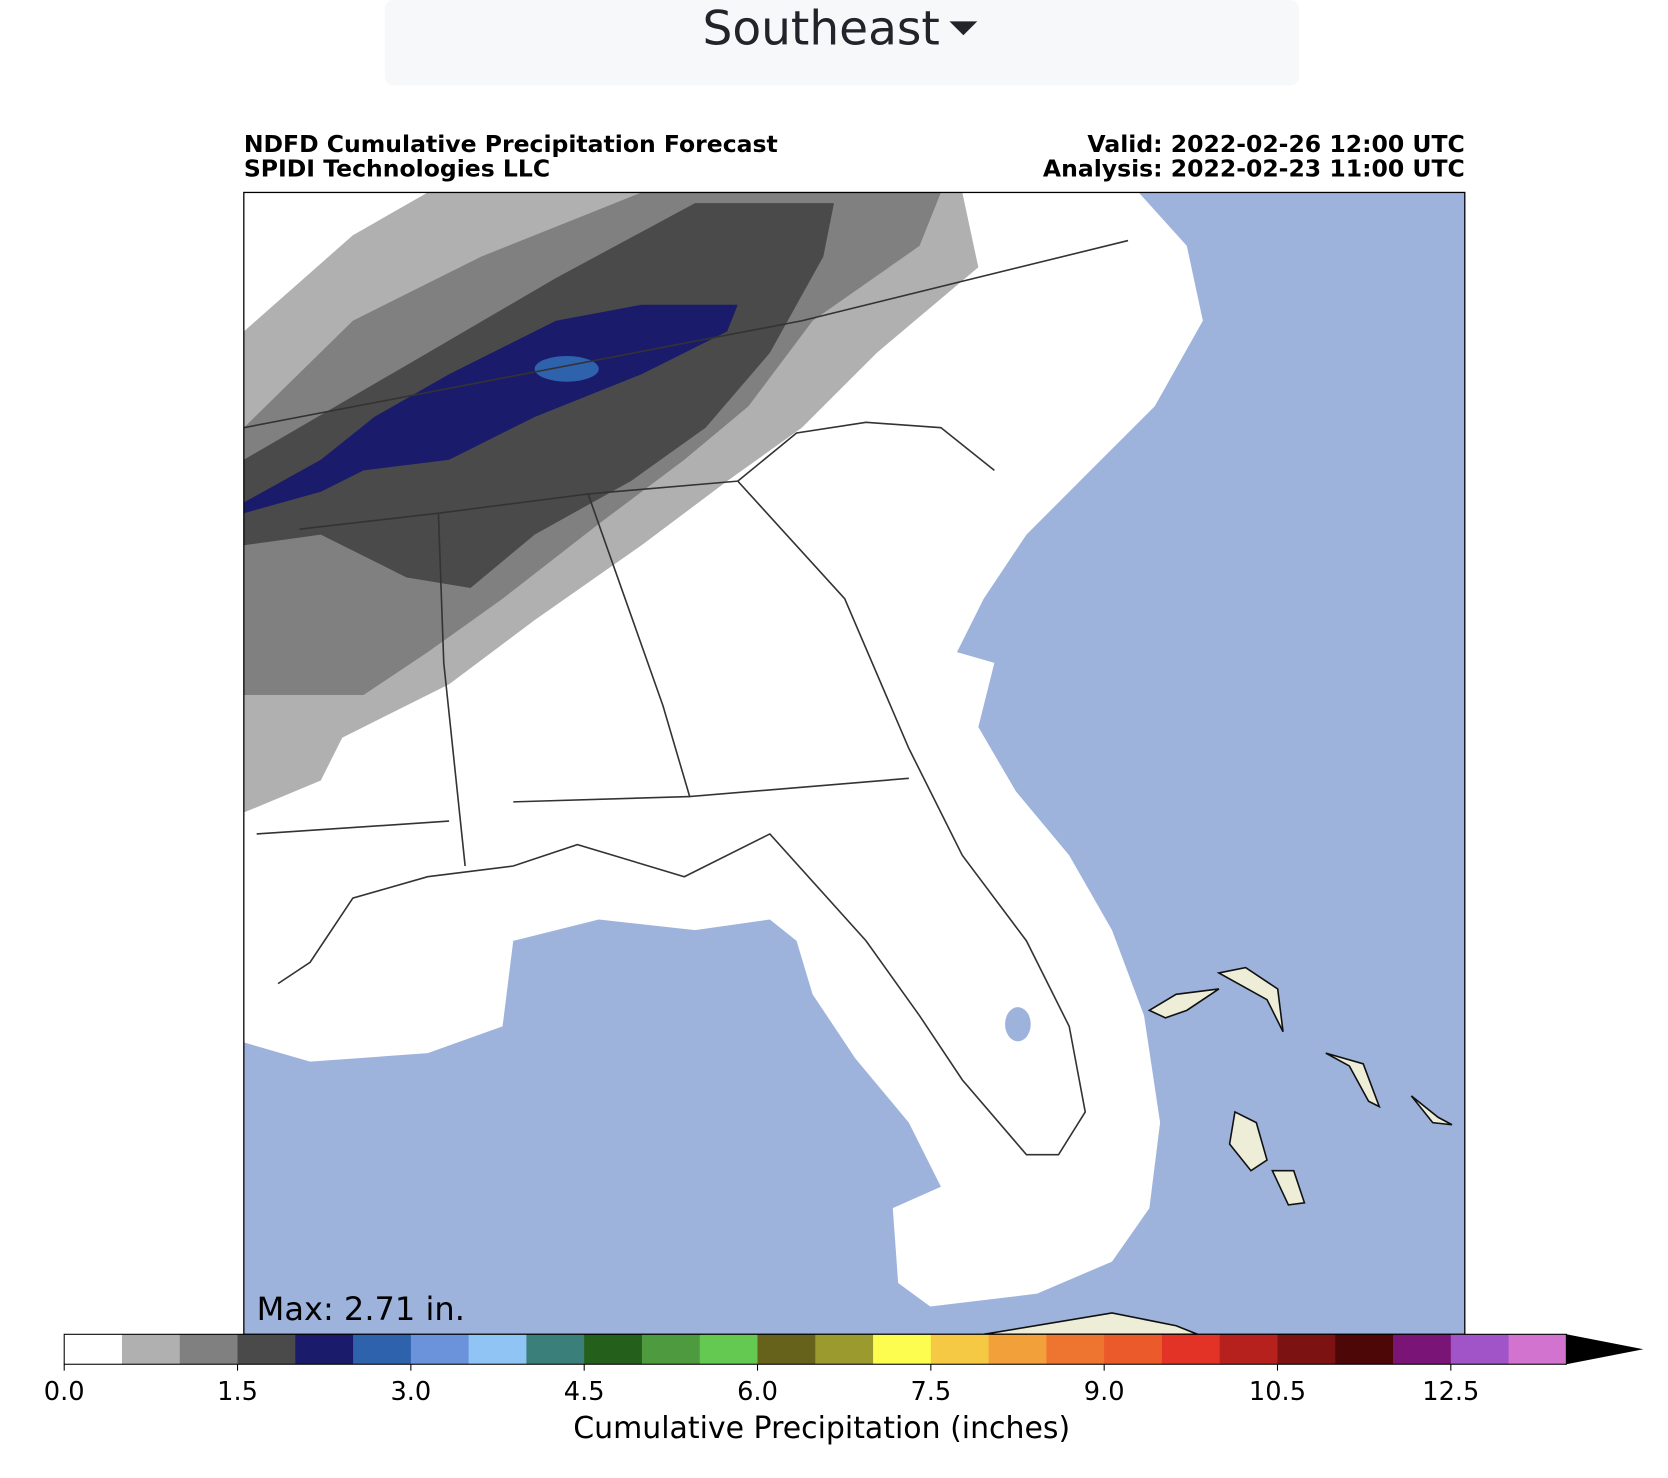 The height and width of the screenshot is (1478, 1668). What do you see at coordinates (1018, 1024) in the screenshot?
I see `lake` at bounding box center [1018, 1024].